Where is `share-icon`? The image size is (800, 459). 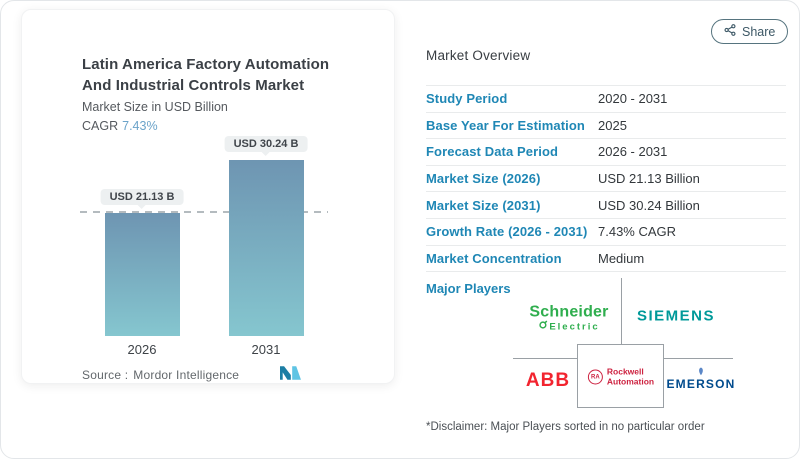
share-icon is located at coordinates (730, 31).